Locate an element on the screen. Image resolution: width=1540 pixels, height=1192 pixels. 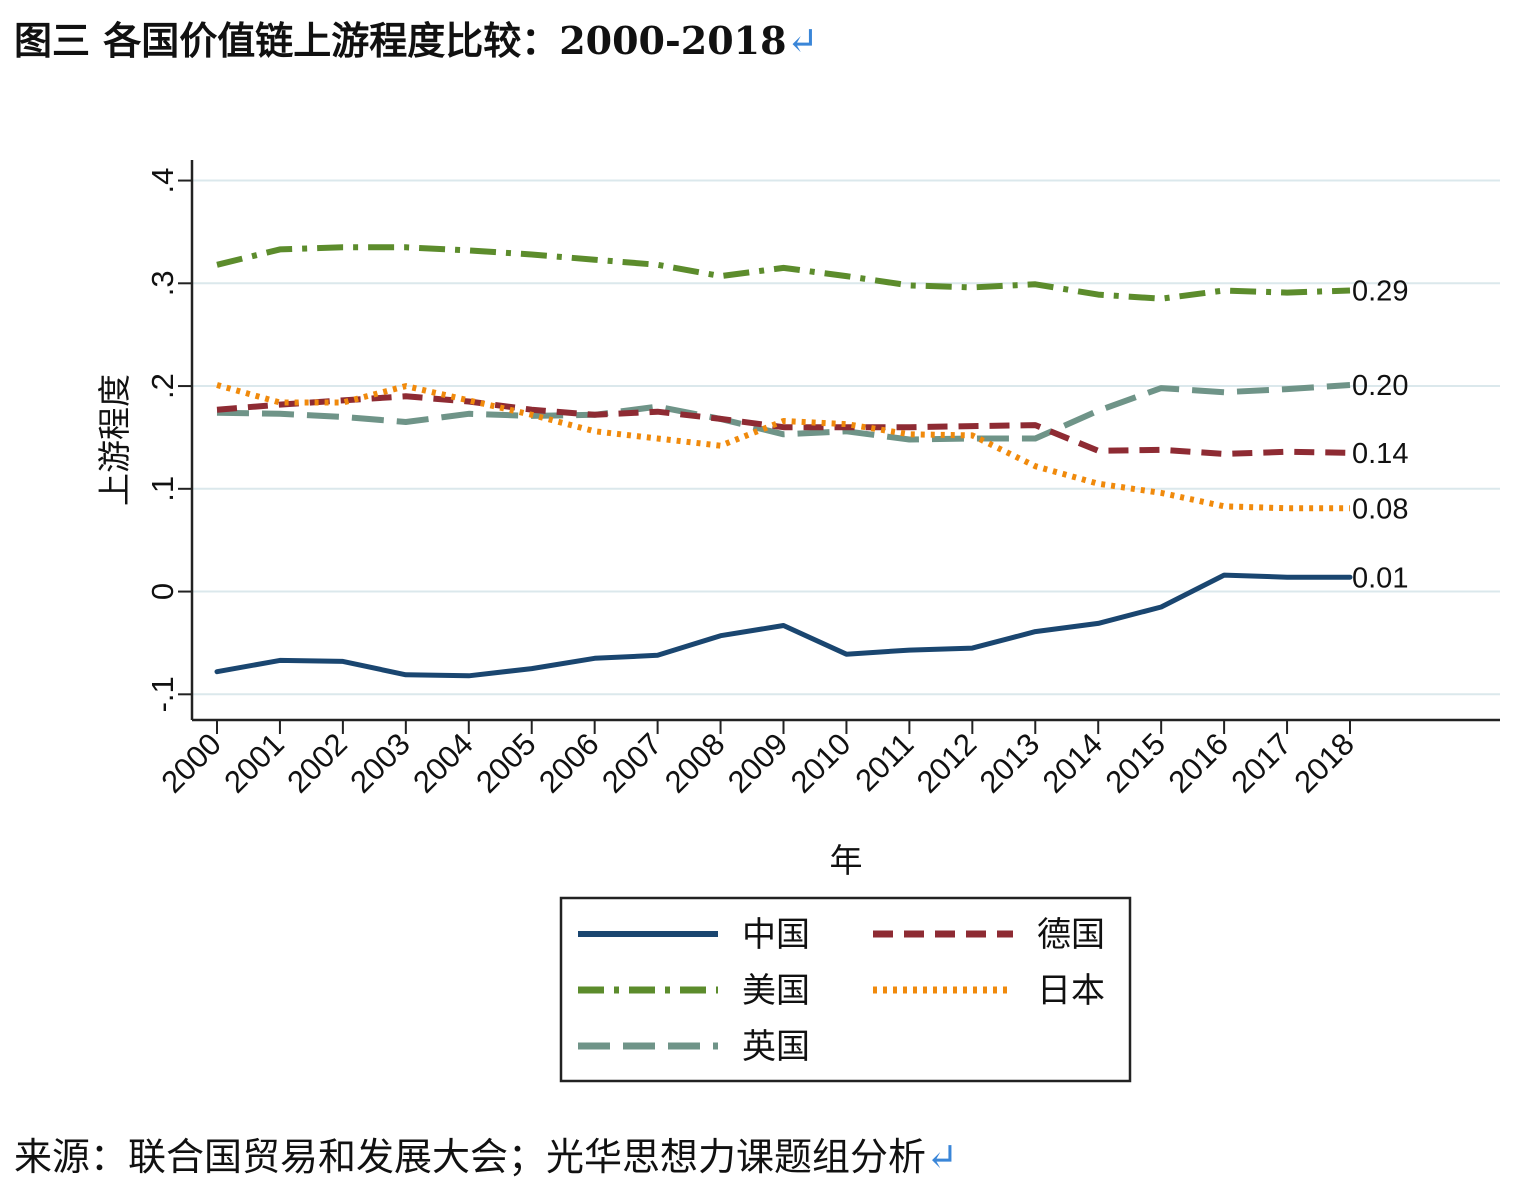
figure-source: 来源：联合国贸易和发展大会；光华思想力课题组分析↵ is located at coordinates (486, 1153).